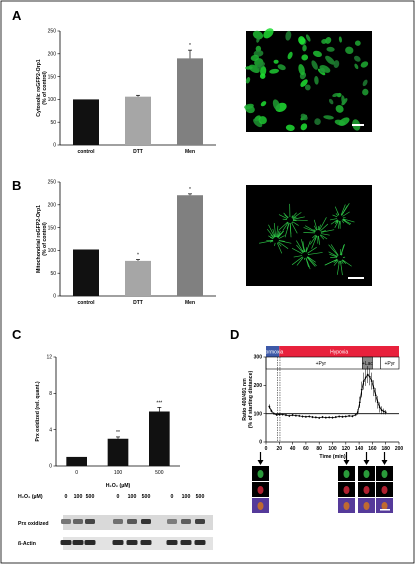 Image resolution: width=415 pixels, height=564 pixels. Describe the element at coordinates (86, 122) in the screenshot. I see `bar-control` at that location.